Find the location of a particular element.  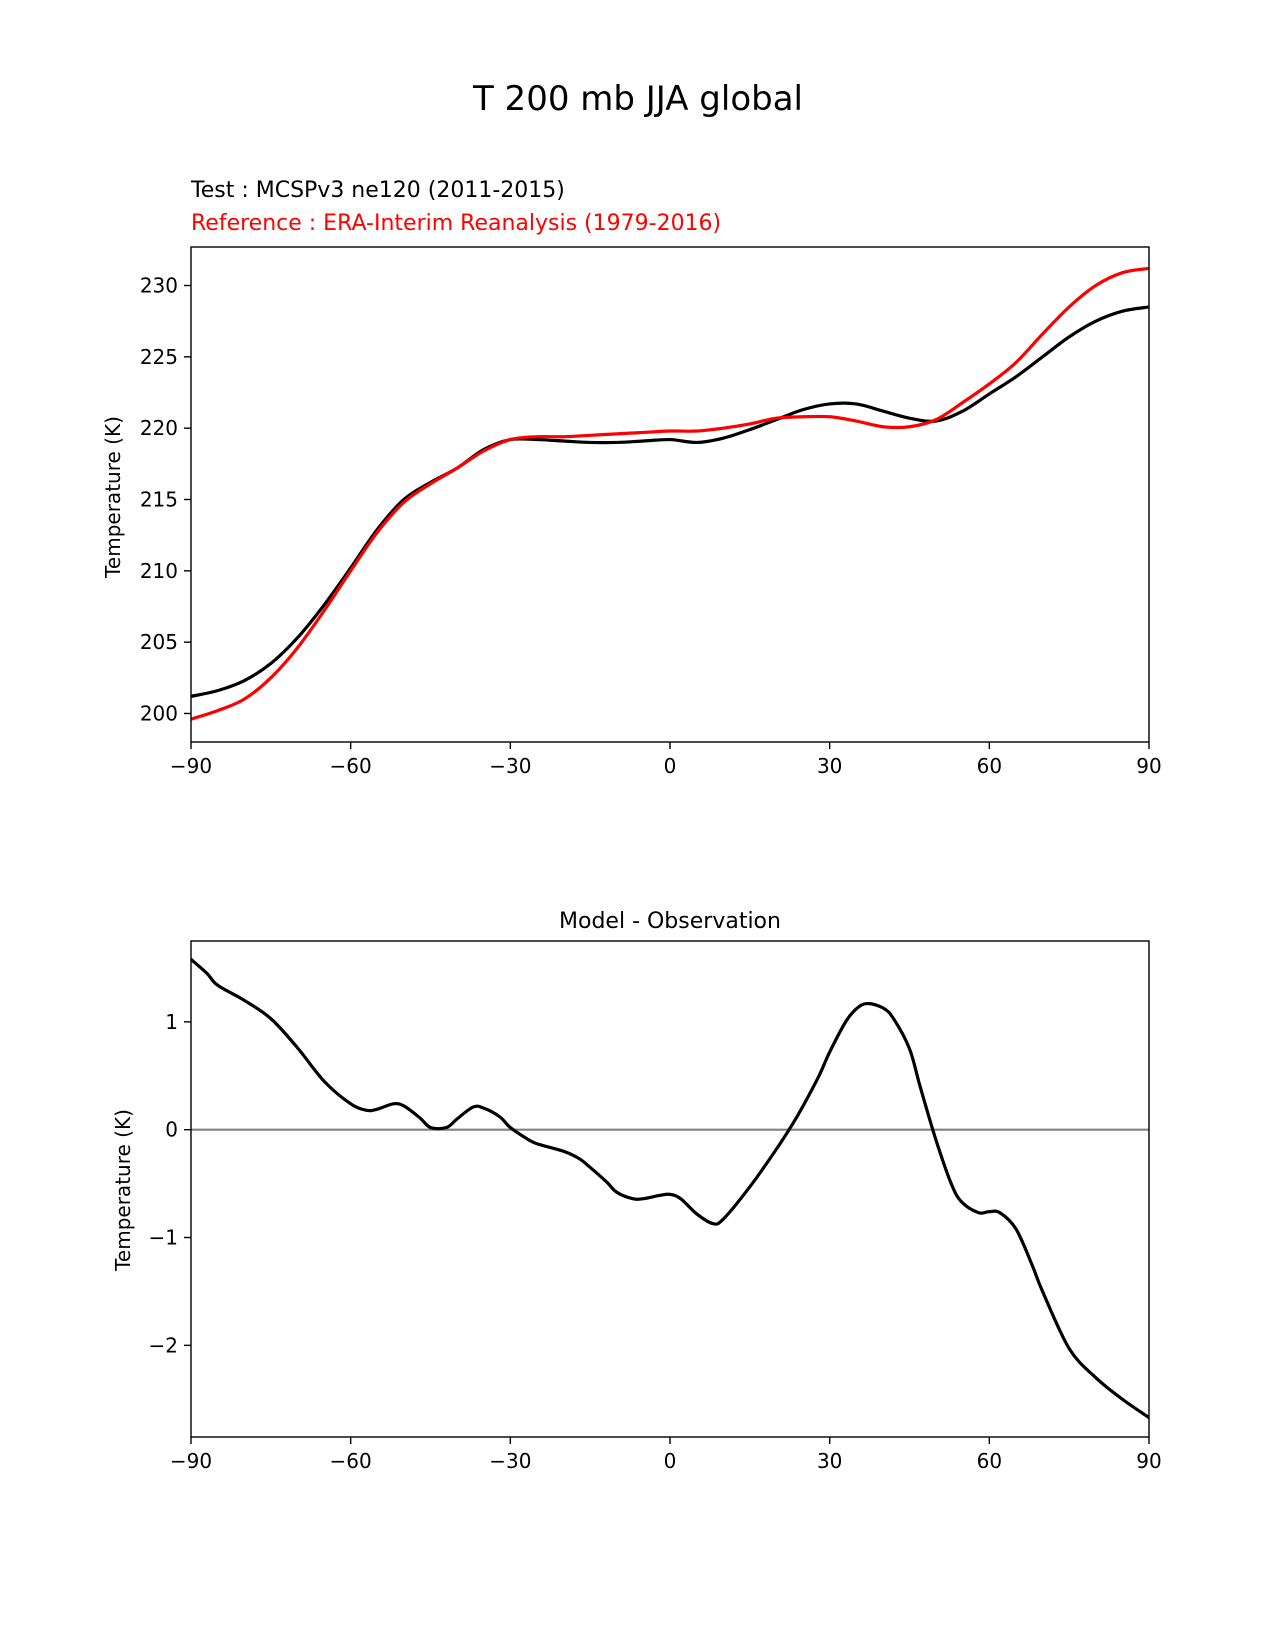

bottom-title: Model - Observation is located at coordinates (670, 921).